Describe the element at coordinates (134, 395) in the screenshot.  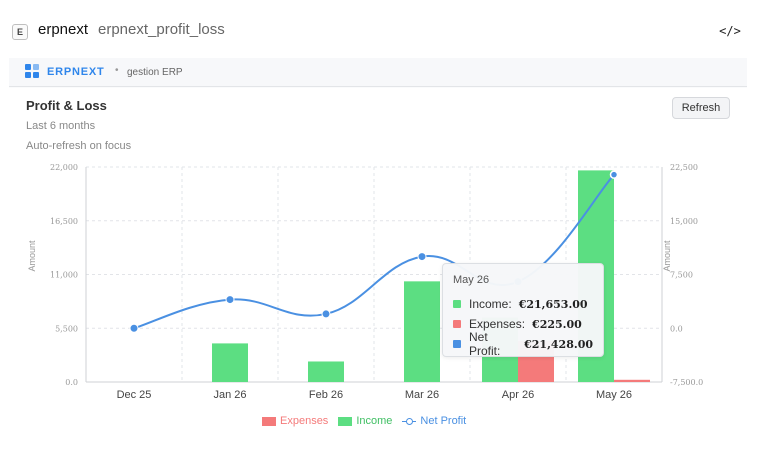
I see `x-tick-label: Dec 25` at that location.